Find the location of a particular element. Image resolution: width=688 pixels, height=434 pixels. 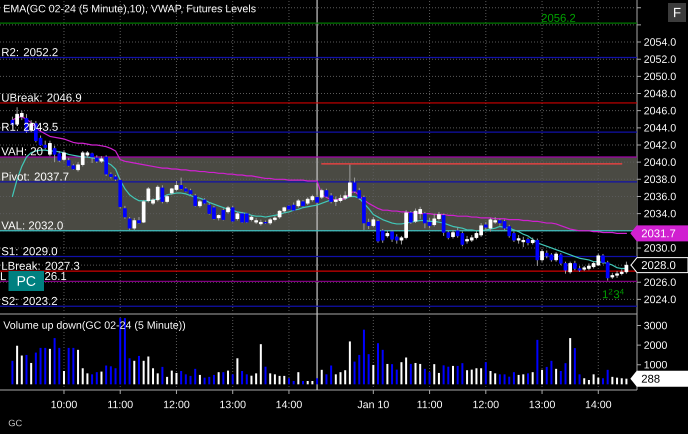

text: 288 is located at coordinates (651, 378).